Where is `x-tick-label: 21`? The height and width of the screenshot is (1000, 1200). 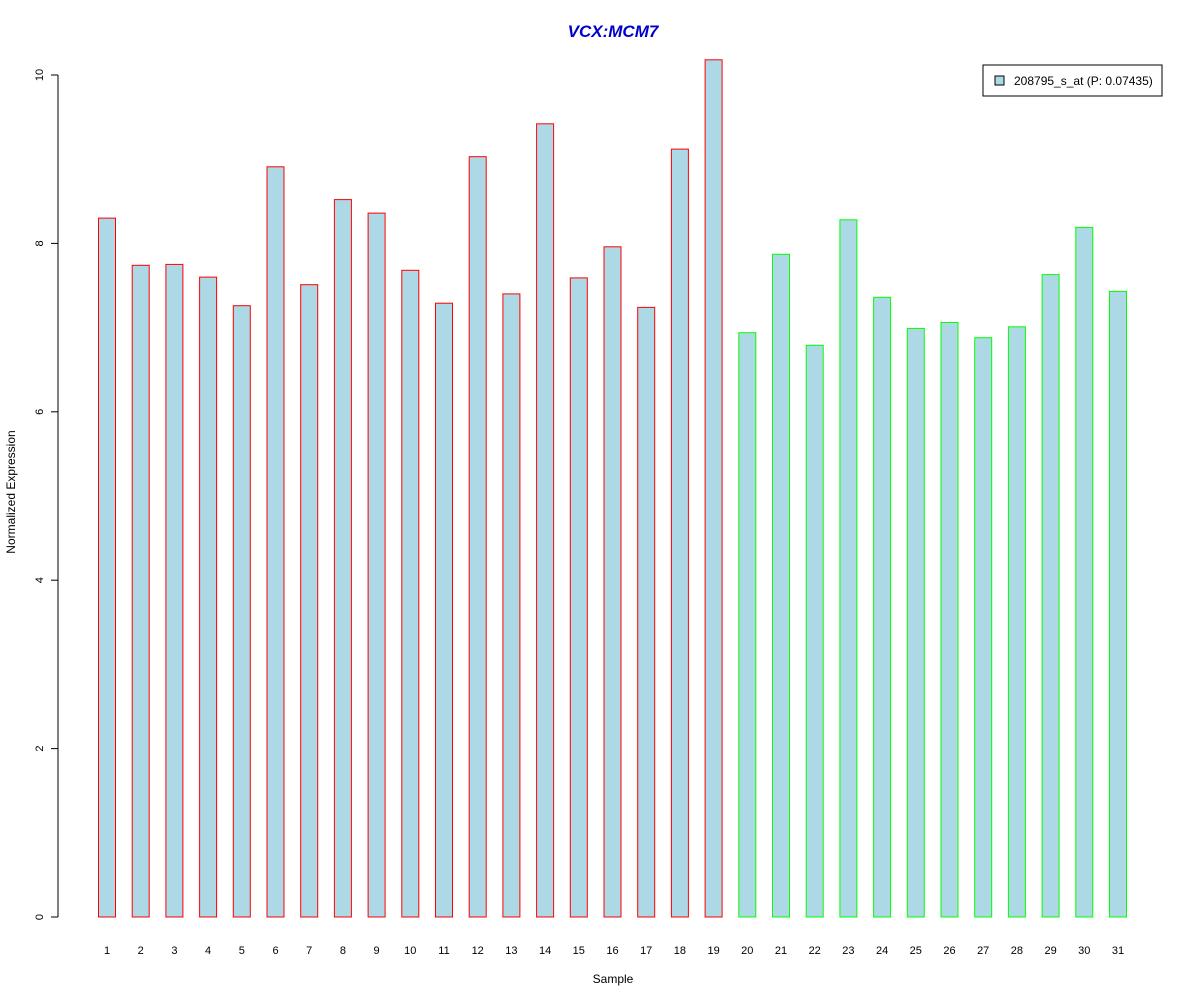 x-tick-label: 21 is located at coordinates (781, 951).